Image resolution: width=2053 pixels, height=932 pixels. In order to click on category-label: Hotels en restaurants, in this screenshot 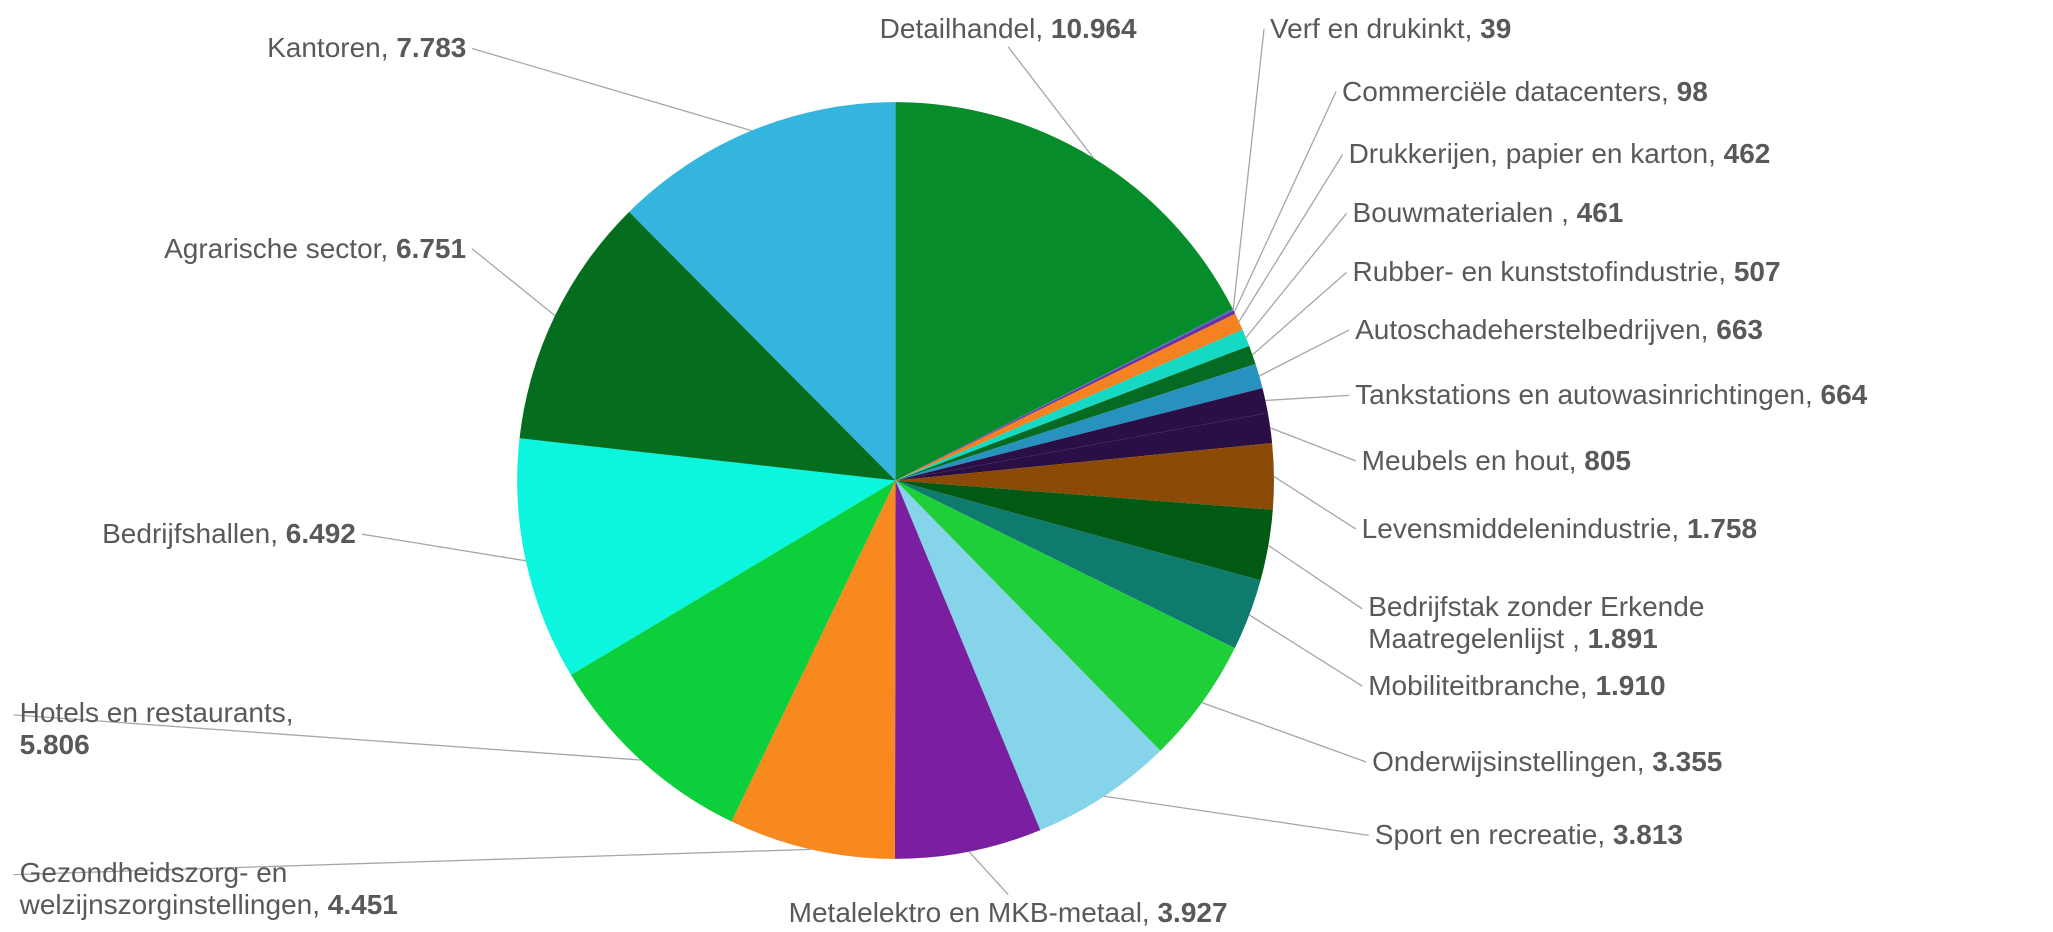, I will do `click(156, 712)`.